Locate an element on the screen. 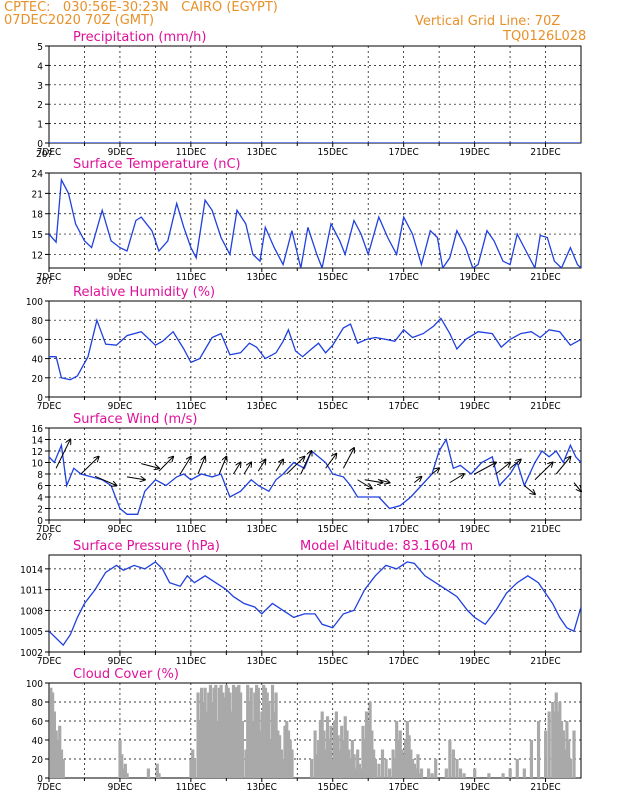 This screenshot has width=618, height=800. temp-title: Surface Temperature (nC) is located at coordinates (157, 164).